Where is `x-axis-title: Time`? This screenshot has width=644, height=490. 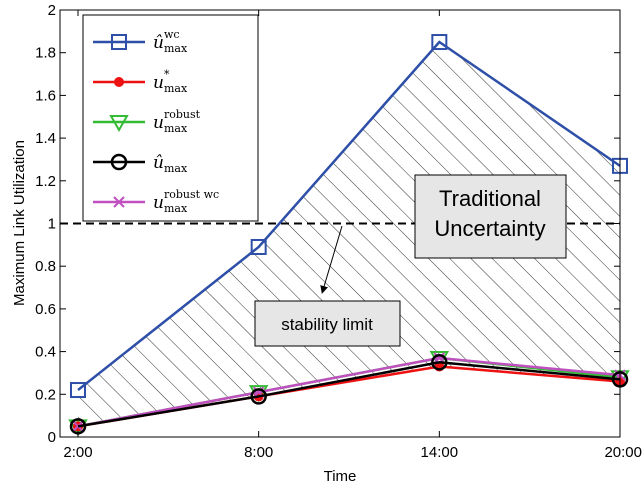
x-axis-title: Time is located at coordinates (340, 476).